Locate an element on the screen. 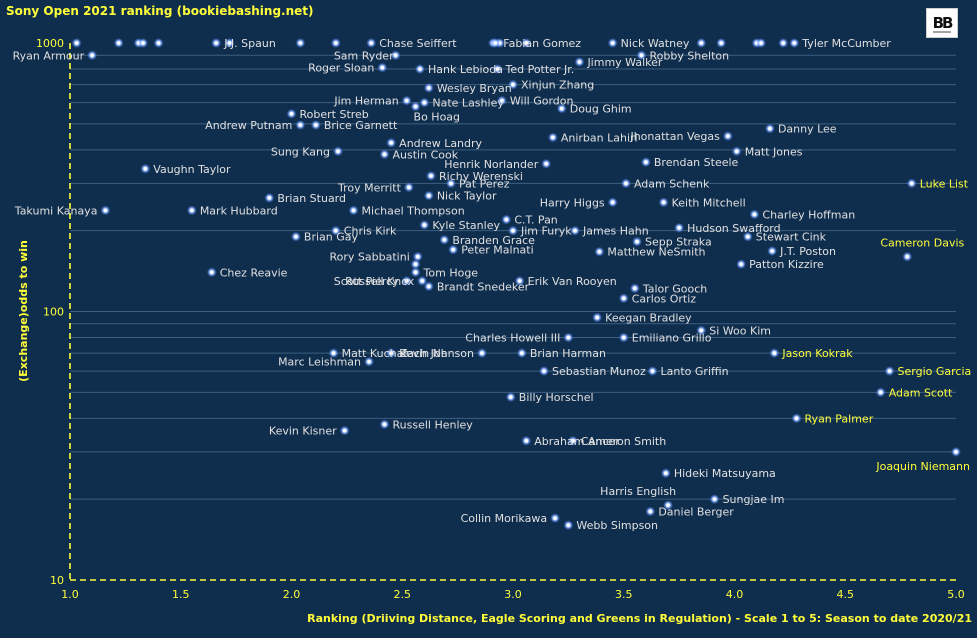  data-label-pat-perez: Pat Perez is located at coordinates (484, 183).